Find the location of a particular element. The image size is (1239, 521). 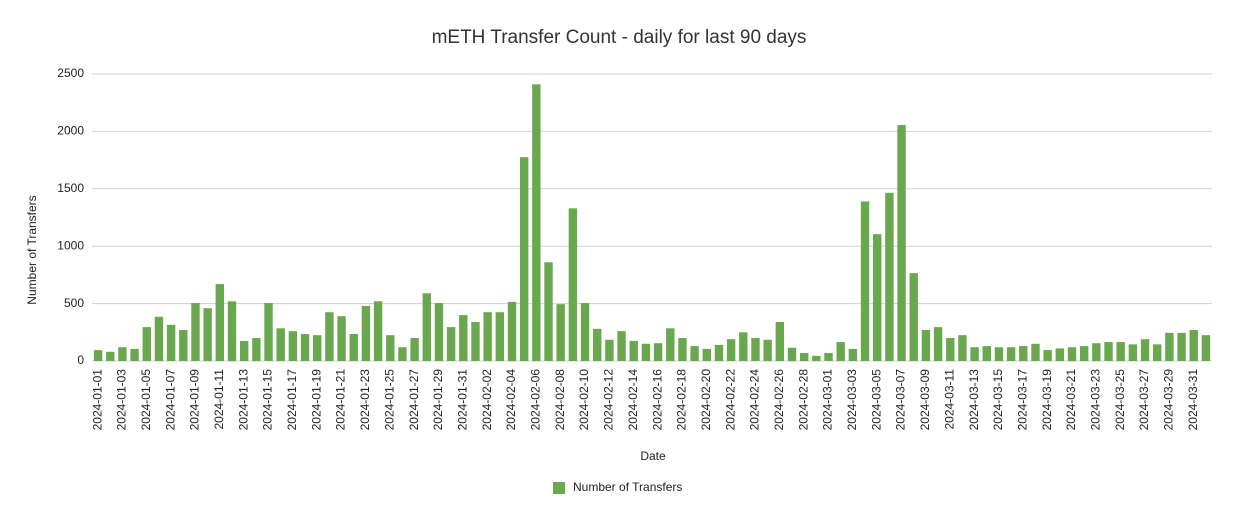

x-tick-label: 2024-03-21 is located at coordinates (1071, 400).